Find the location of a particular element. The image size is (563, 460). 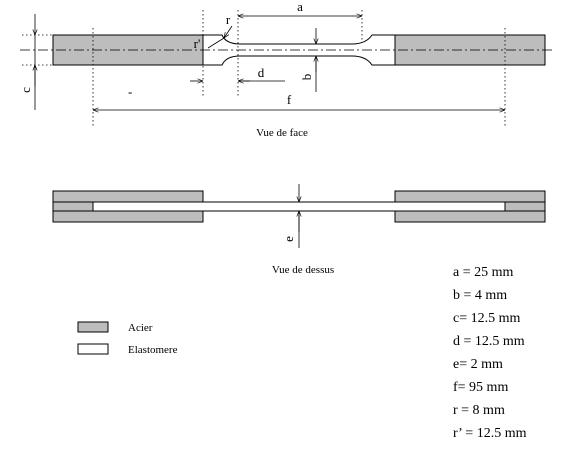

value-b: b = 4 mm is located at coordinates (480, 295).